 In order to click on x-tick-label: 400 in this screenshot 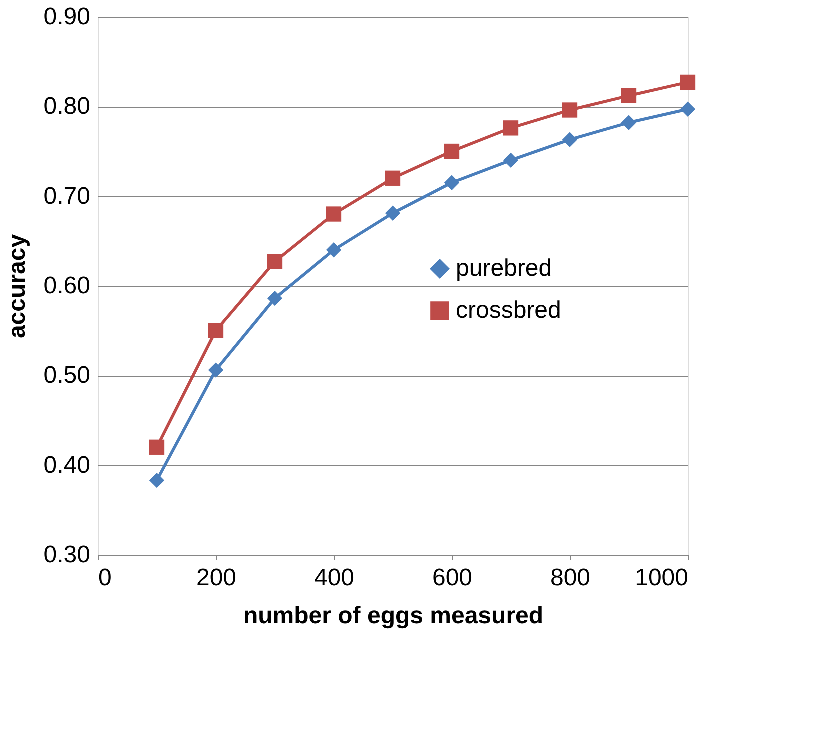, I will do `click(334, 578)`.